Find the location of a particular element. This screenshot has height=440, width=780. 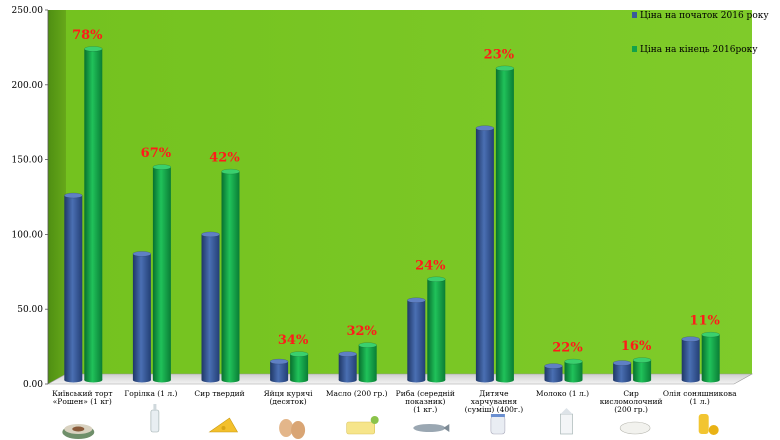

category-label: Яйця курячі (десяток) is located at coordinates (289, 397).